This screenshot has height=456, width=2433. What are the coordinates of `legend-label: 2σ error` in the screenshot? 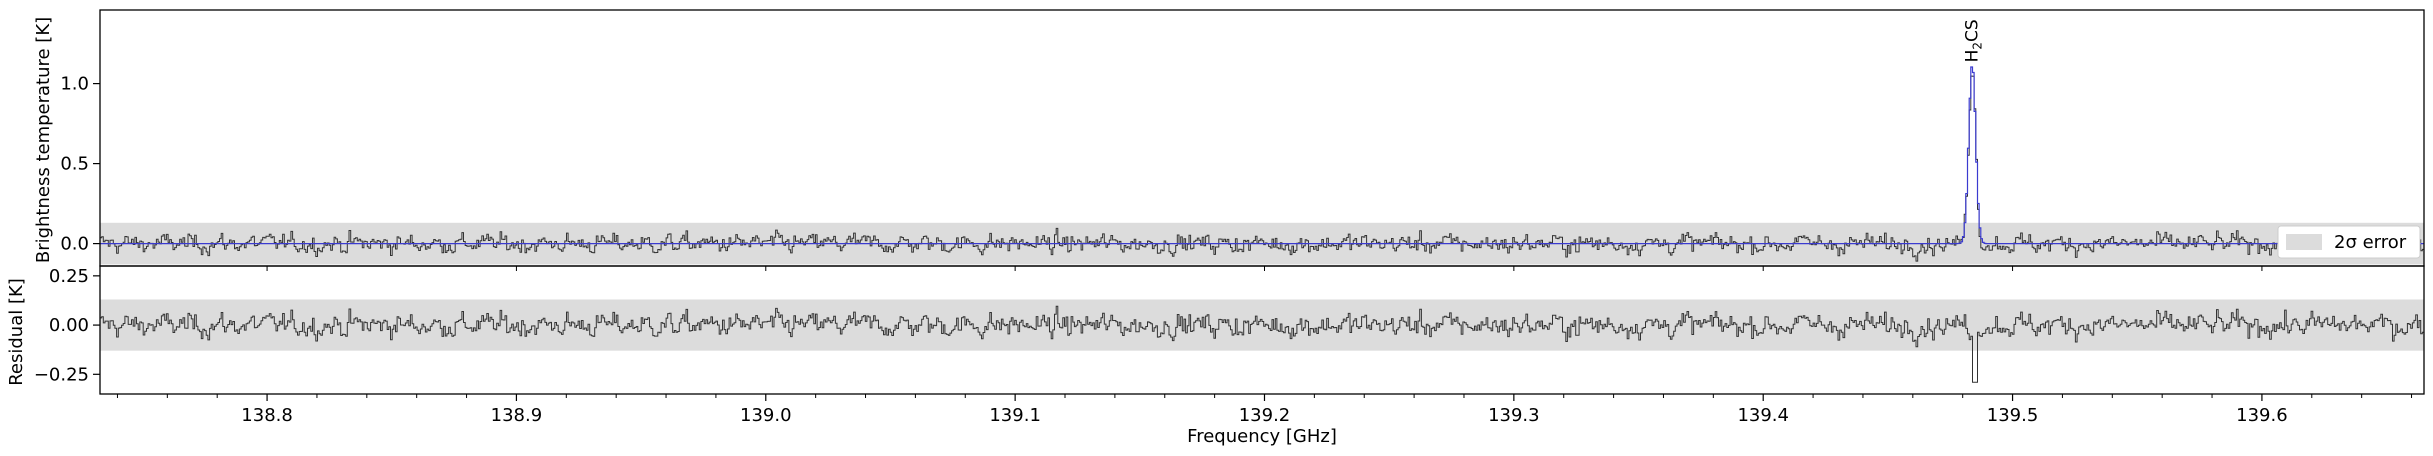 It's located at (2370, 242).